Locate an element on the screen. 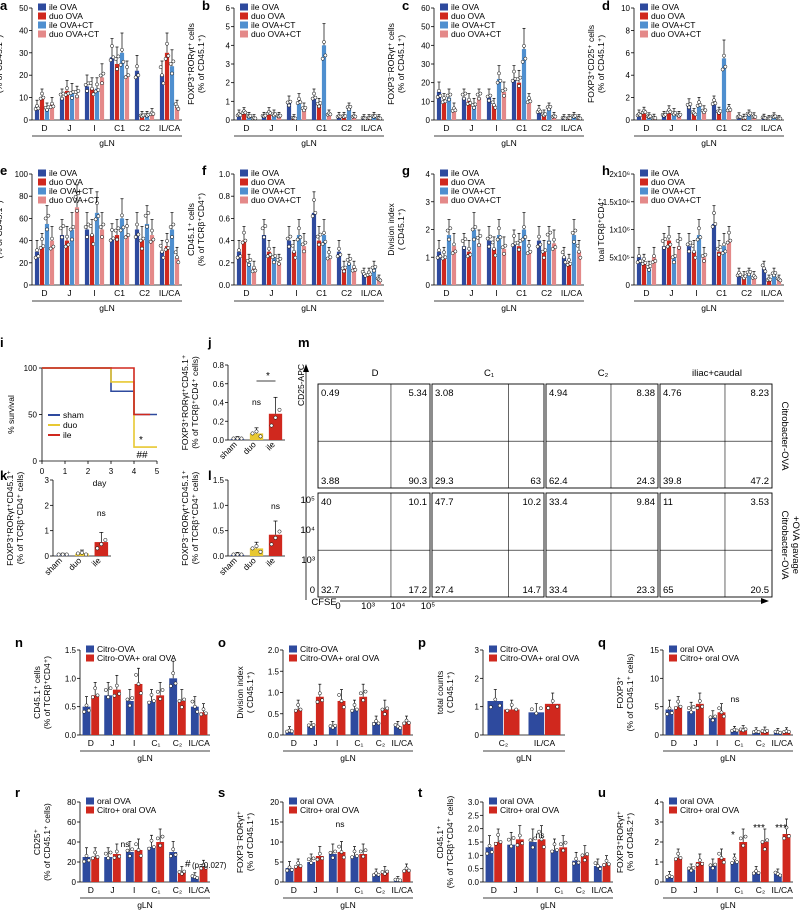  x-tick-label-r-6: IL/CA is located at coordinates (200, 890).